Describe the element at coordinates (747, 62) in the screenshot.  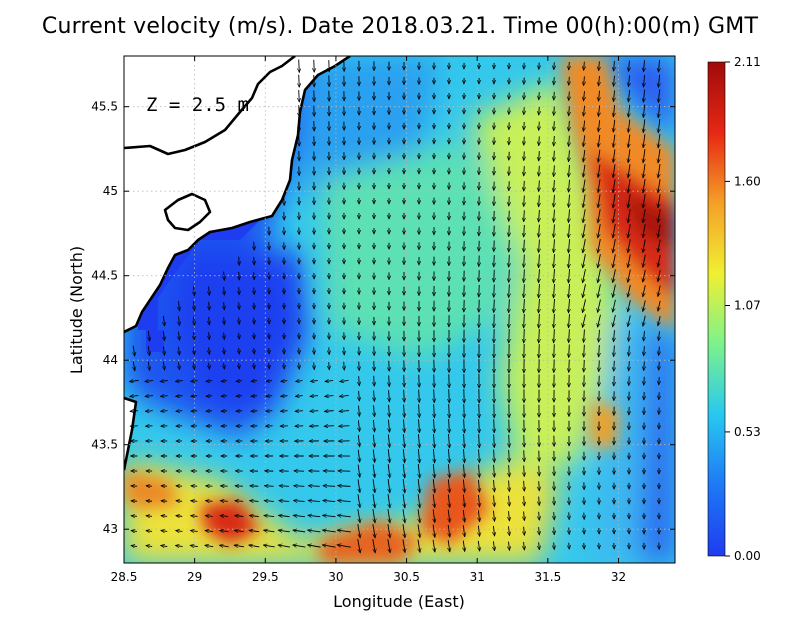
I see `colorbar-tick-label: 2.11` at that location.